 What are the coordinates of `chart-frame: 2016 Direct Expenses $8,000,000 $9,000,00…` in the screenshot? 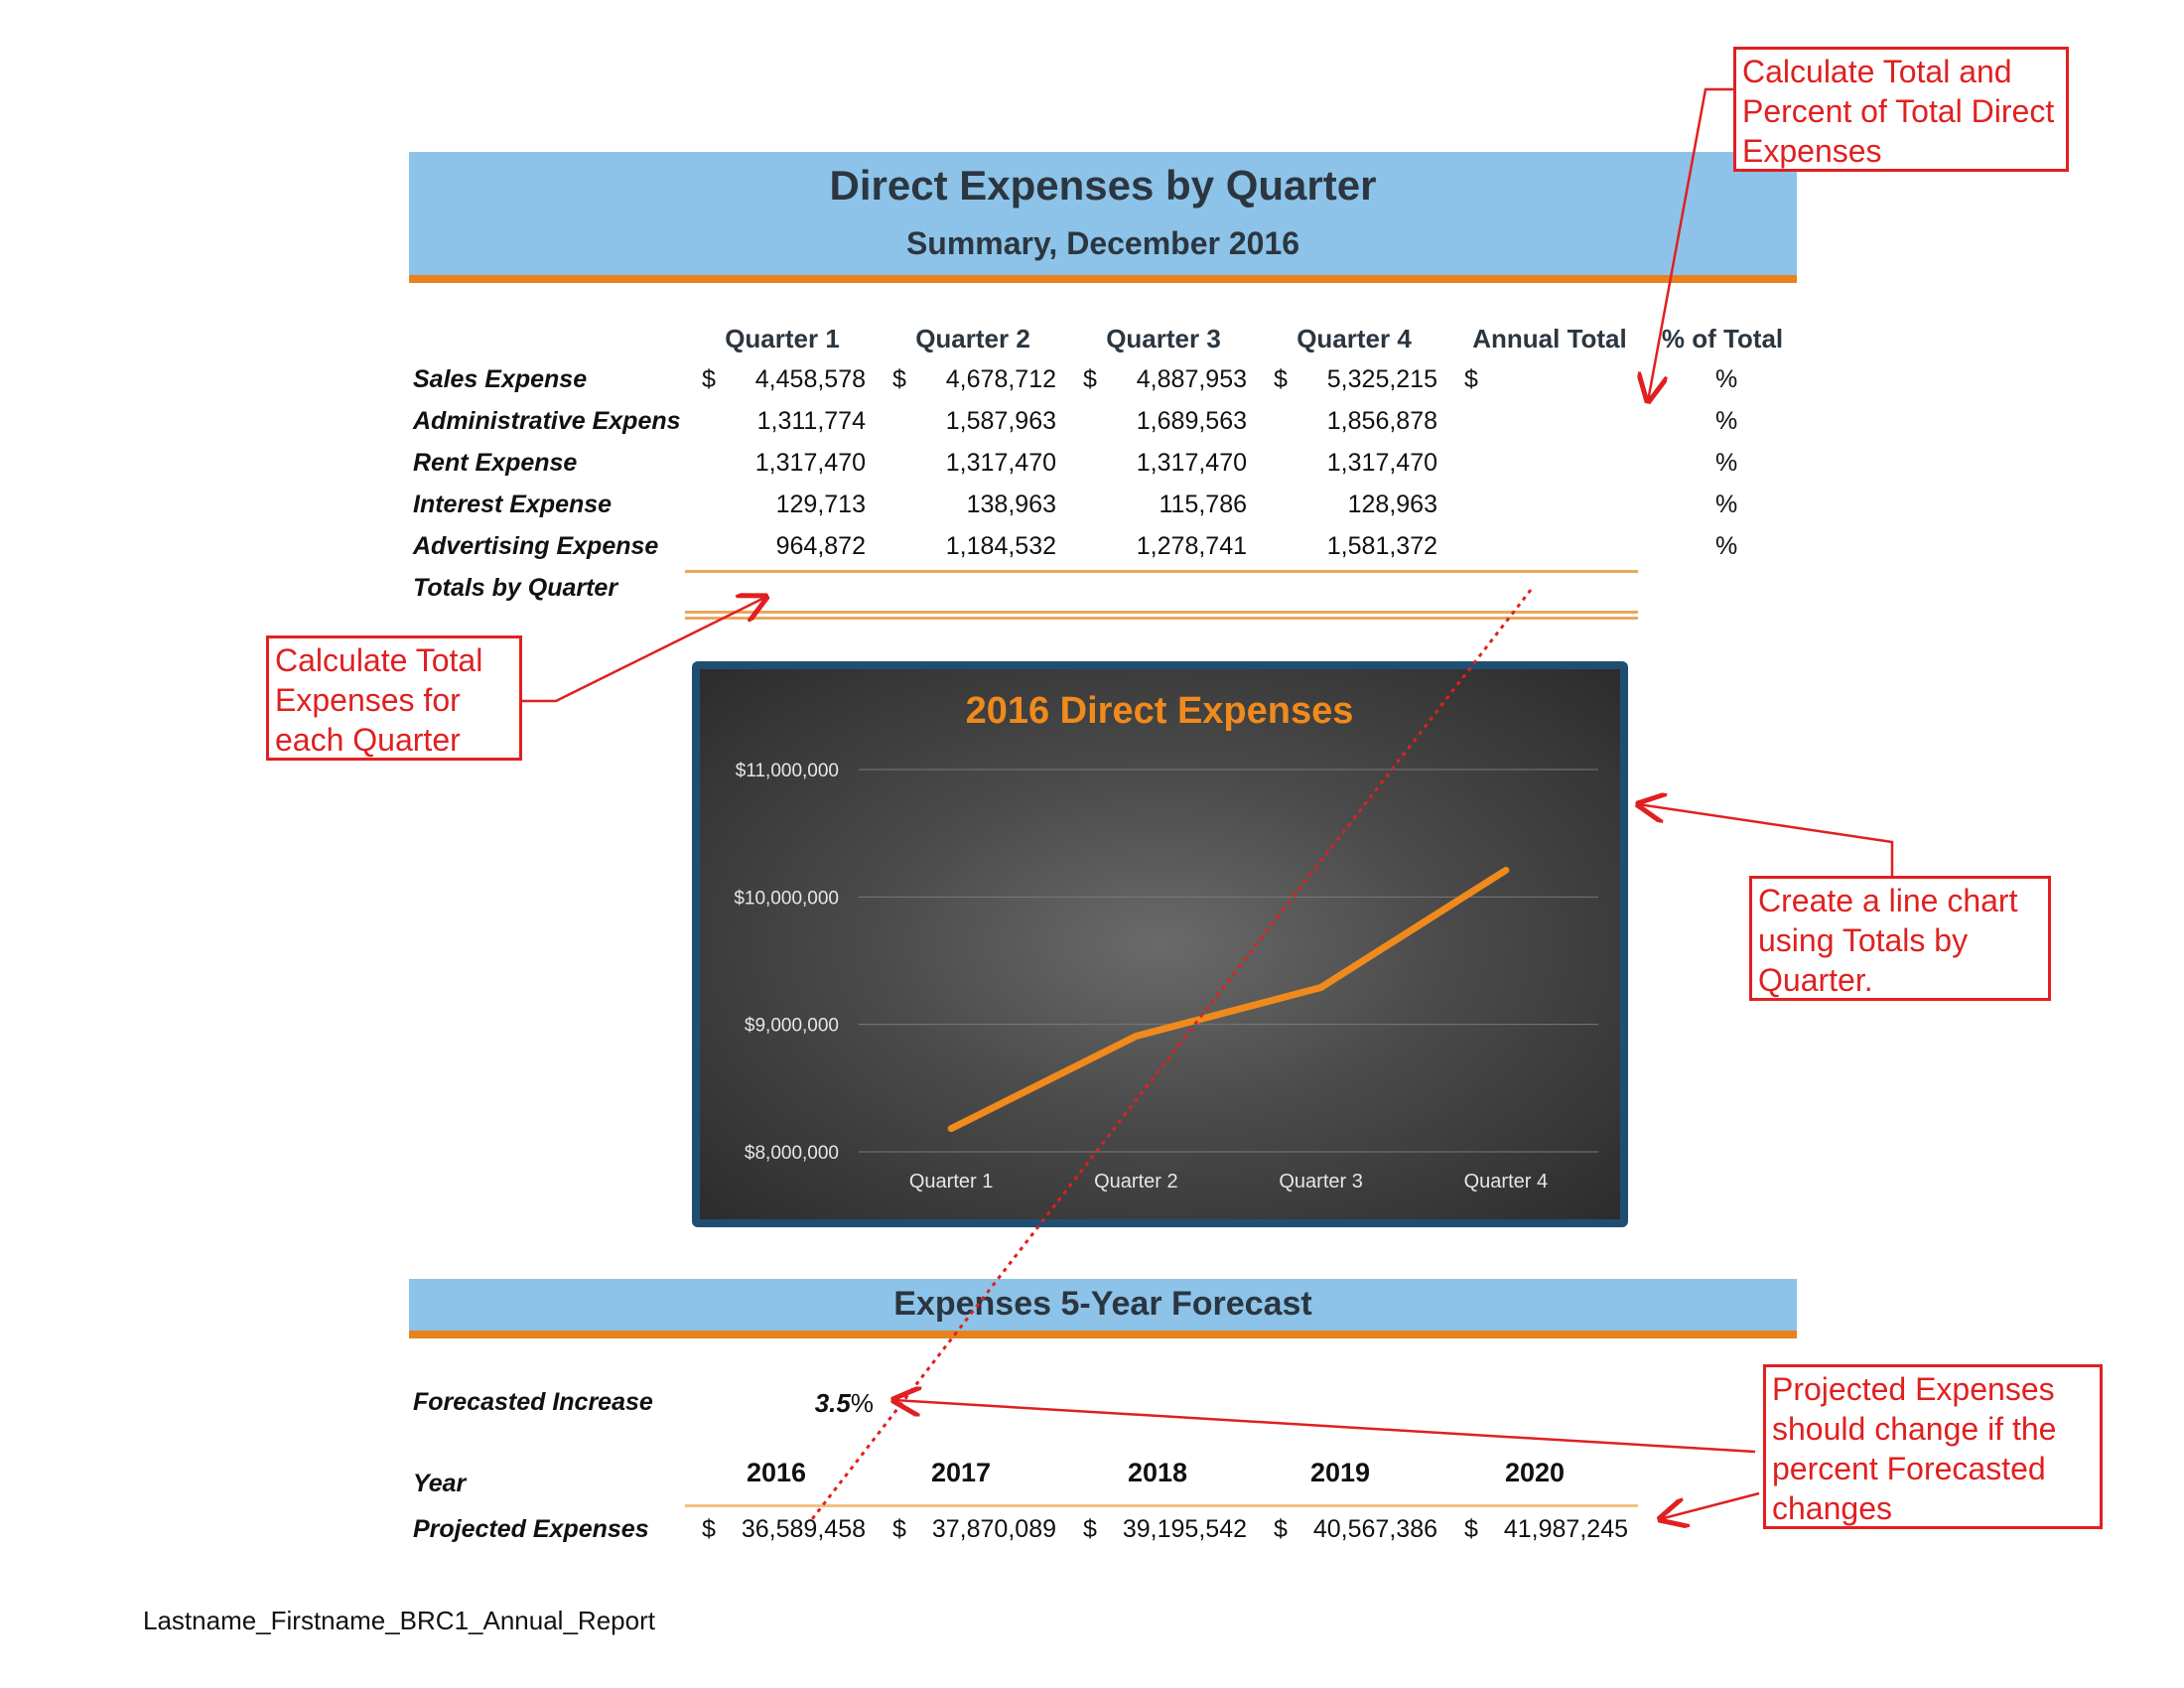 It's located at (1160, 944).